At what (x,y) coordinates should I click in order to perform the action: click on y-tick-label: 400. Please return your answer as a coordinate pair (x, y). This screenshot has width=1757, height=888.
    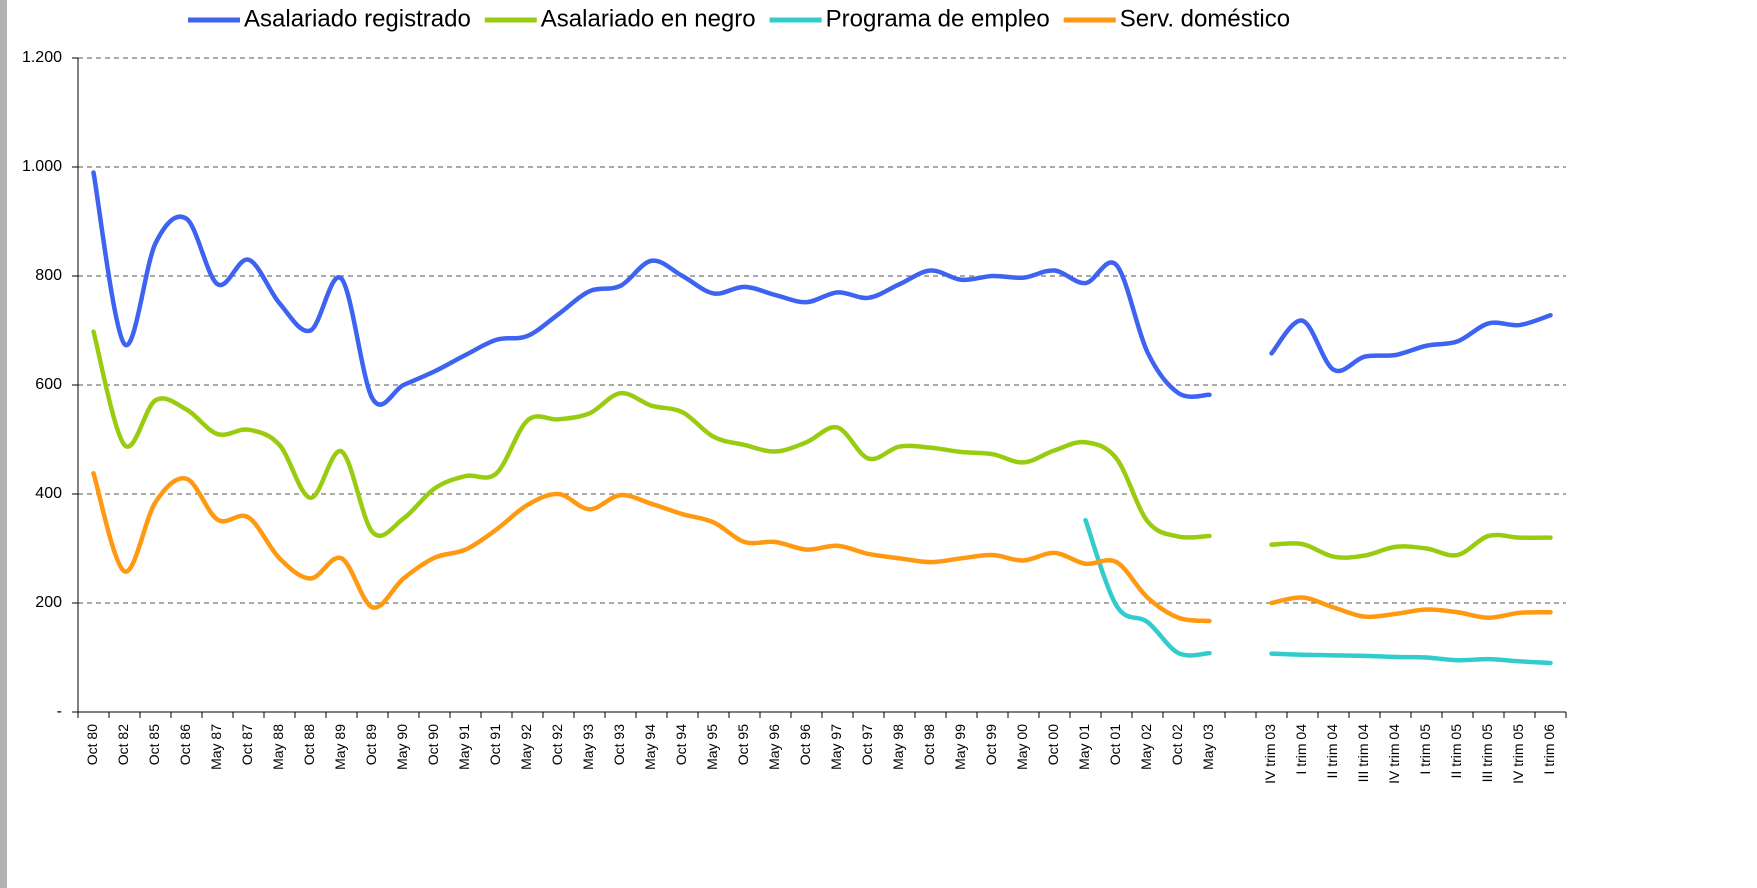
    Looking at the image, I should click on (48, 493).